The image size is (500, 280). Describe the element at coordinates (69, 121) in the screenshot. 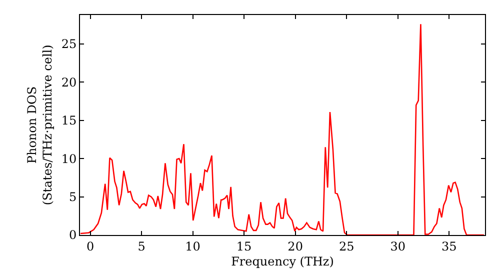

I see `y-tick-label: 15` at that location.